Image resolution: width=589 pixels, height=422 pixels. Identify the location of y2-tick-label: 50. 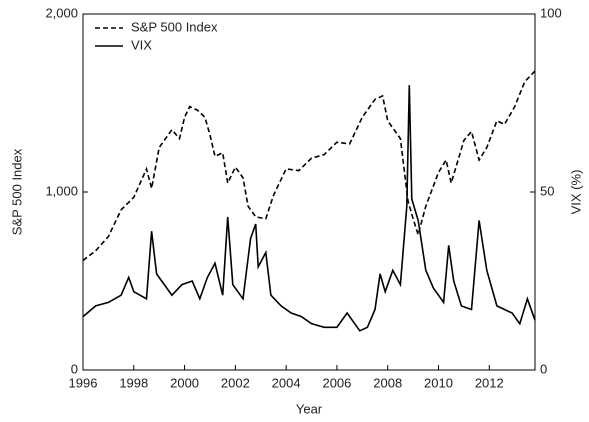
(547, 190).